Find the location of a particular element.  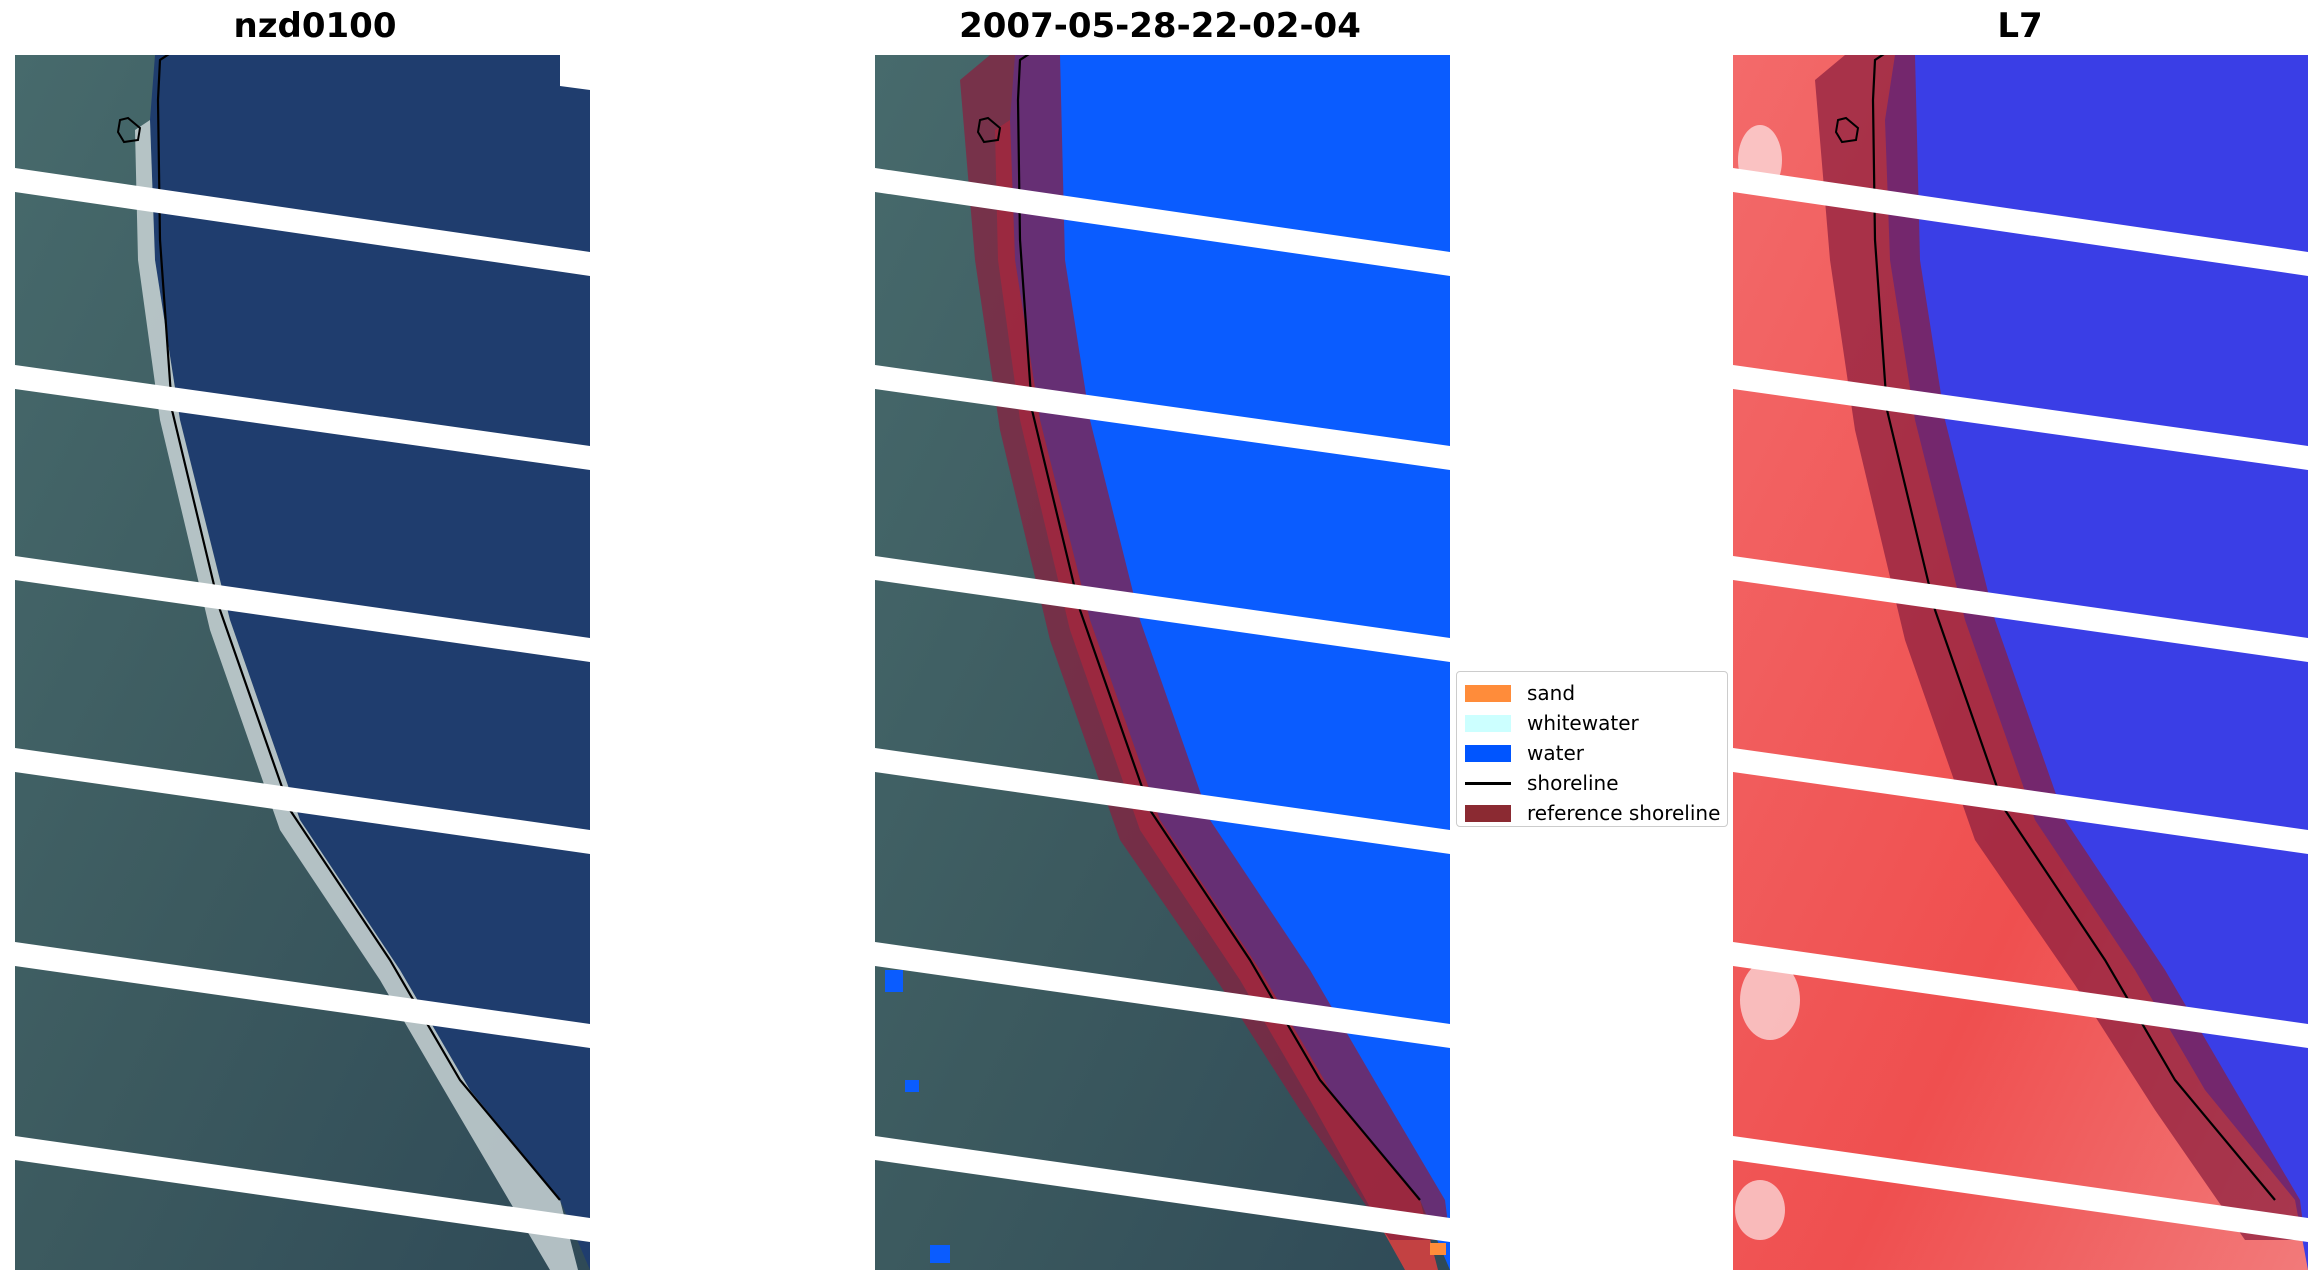

legend-label-whitewater: whitewater is located at coordinates (1583, 723).